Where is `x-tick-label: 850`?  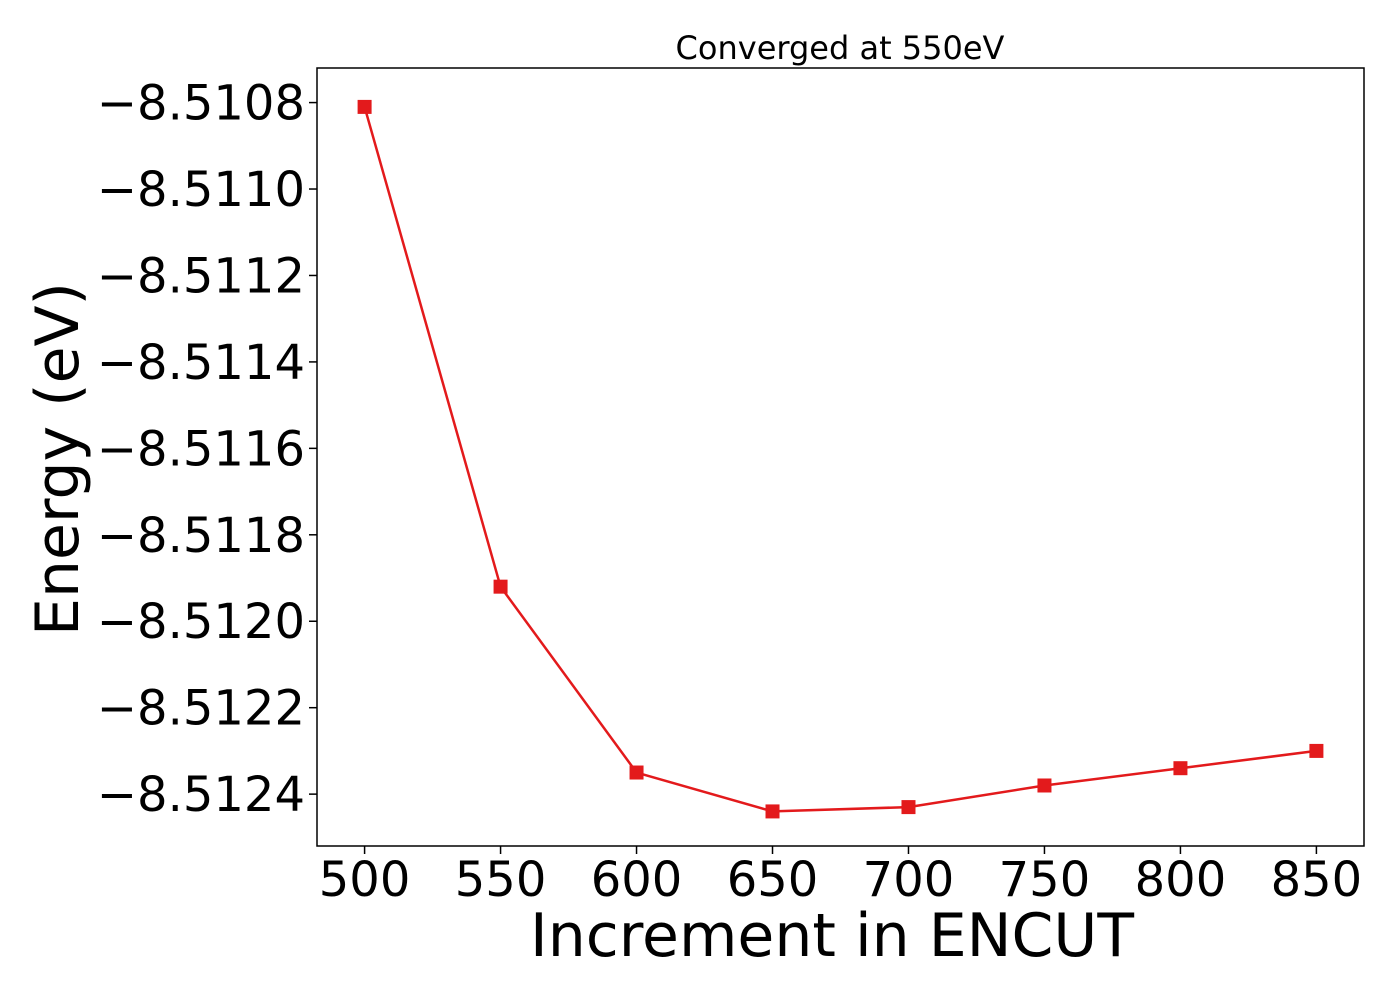
x-tick-label: 850 is located at coordinates (1317, 880).